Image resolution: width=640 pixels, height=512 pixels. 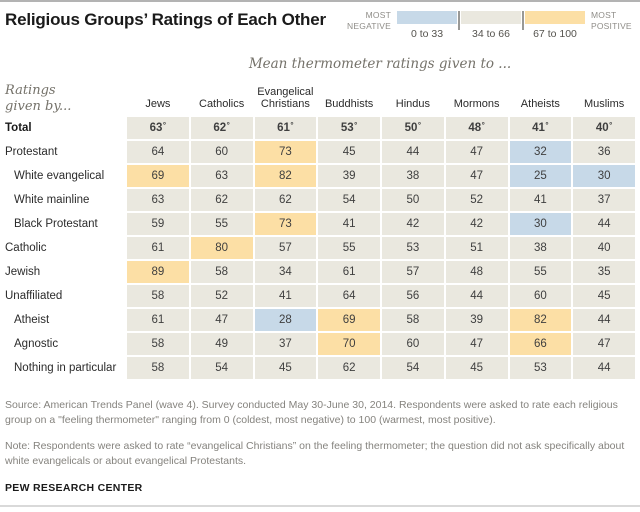 I want to click on column-header-evangelical-christians: Evangelical Christians, so click(x=285, y=98).